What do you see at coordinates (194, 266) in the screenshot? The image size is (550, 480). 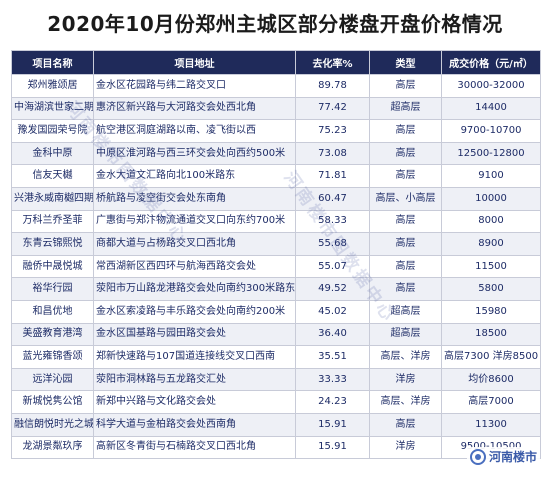 I see `cell-project-address: 常西湖新区西四环与航海西路交会处` at bounding box center [194, 266].